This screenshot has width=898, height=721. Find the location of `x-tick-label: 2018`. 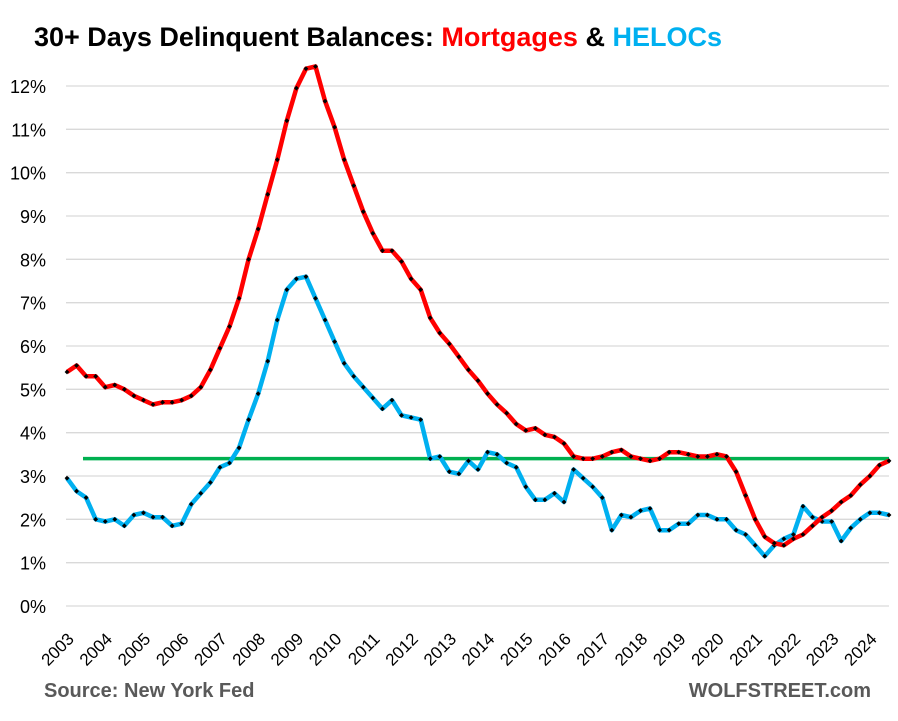

x-tick-label: 2018 is located at coordinates (631, 649).